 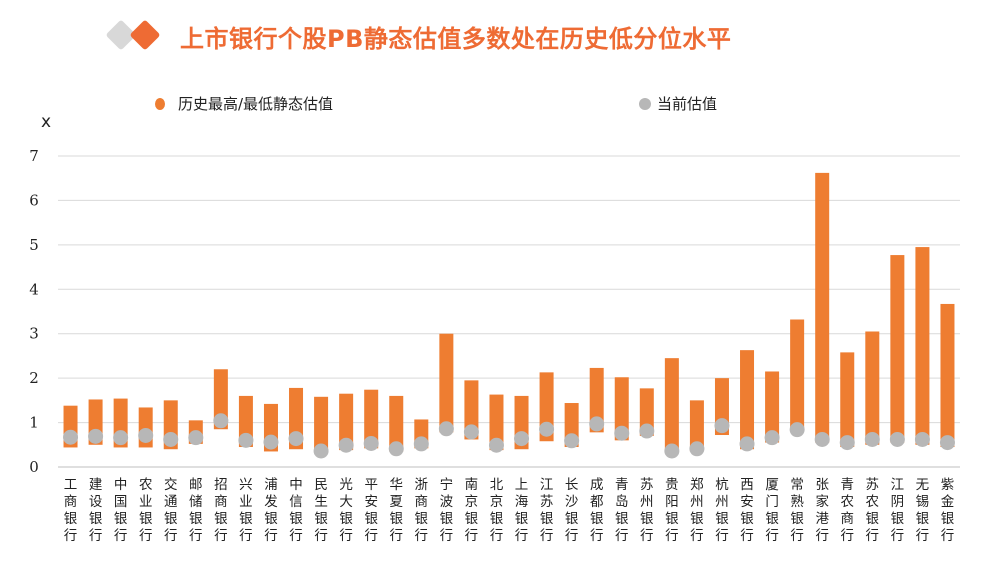 I want to click on y-tick-label: 4, so click(x=34, y=289).